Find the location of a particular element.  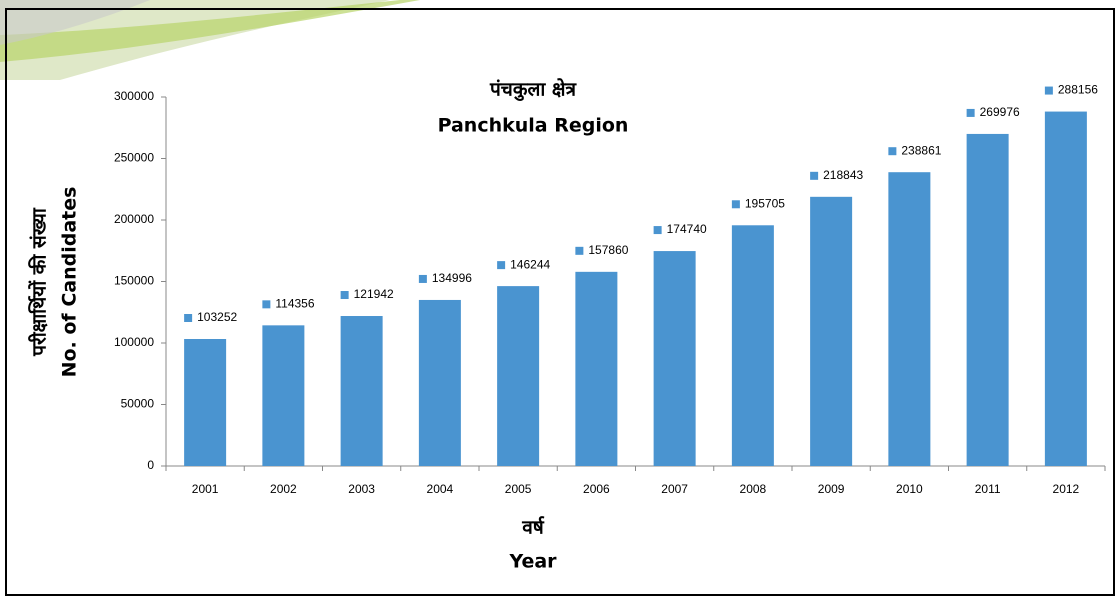

x-tick-label: 2008 is located at coordinates (753, 489).